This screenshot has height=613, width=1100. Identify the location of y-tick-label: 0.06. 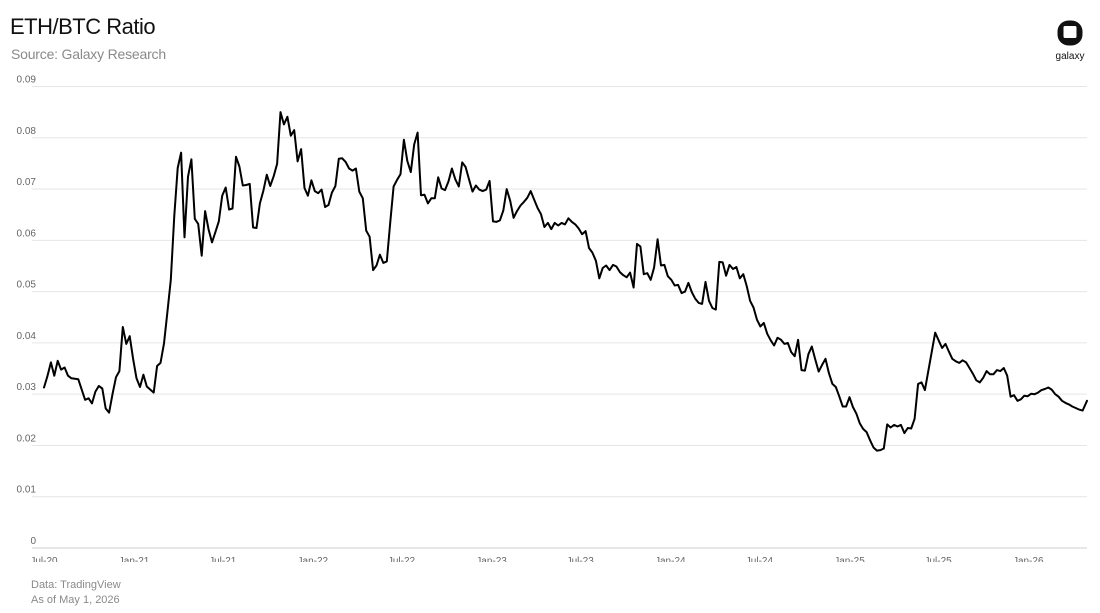
(27, 233).